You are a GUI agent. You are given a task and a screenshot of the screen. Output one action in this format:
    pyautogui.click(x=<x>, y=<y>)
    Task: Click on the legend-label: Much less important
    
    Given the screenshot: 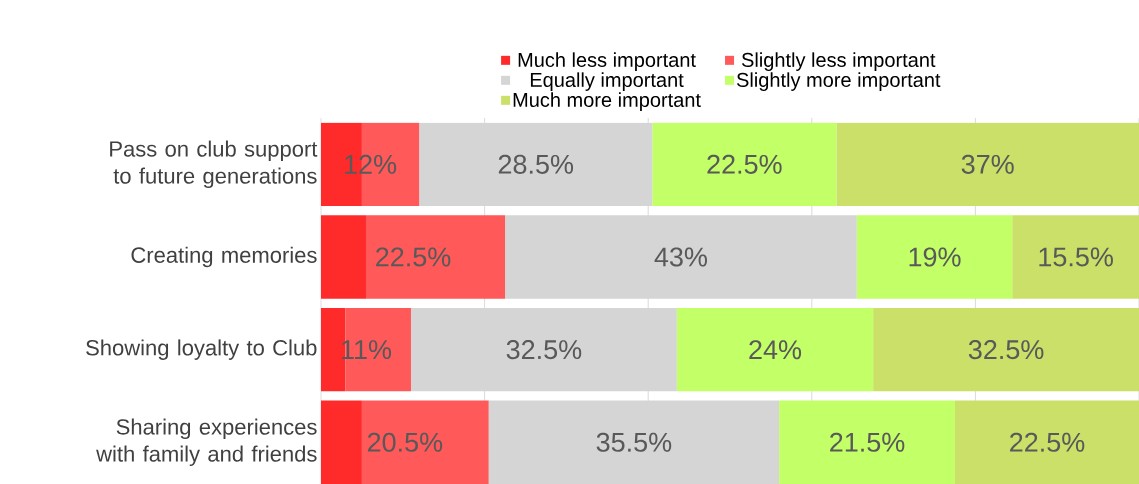 What is the action you would take?
    pyautogui.click(x=607, y=61)
    